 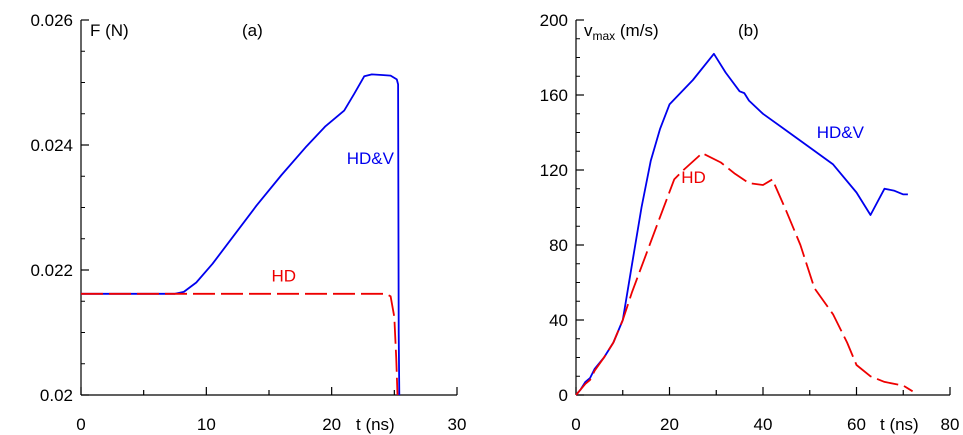 What do you see at coordinates (375, 424) in the screenshot?
I see `panel-a-xlabel: t (ns)` at bounding box center [375, 424].